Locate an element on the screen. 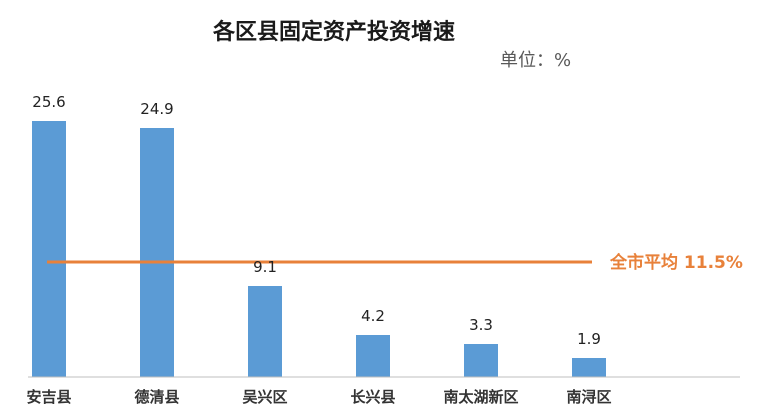  x-tick-label: 德清县 is located at coordinates (156, 397).